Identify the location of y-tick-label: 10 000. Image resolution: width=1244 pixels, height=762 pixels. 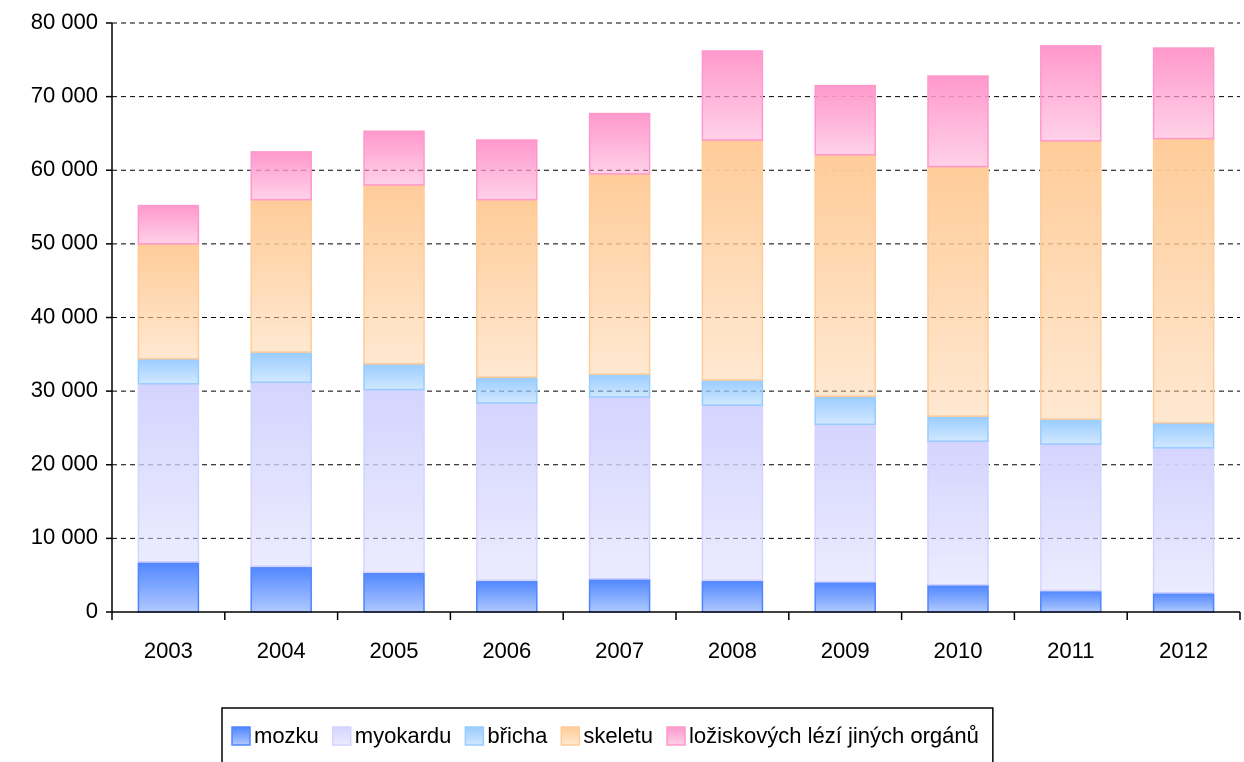
(64, 536).